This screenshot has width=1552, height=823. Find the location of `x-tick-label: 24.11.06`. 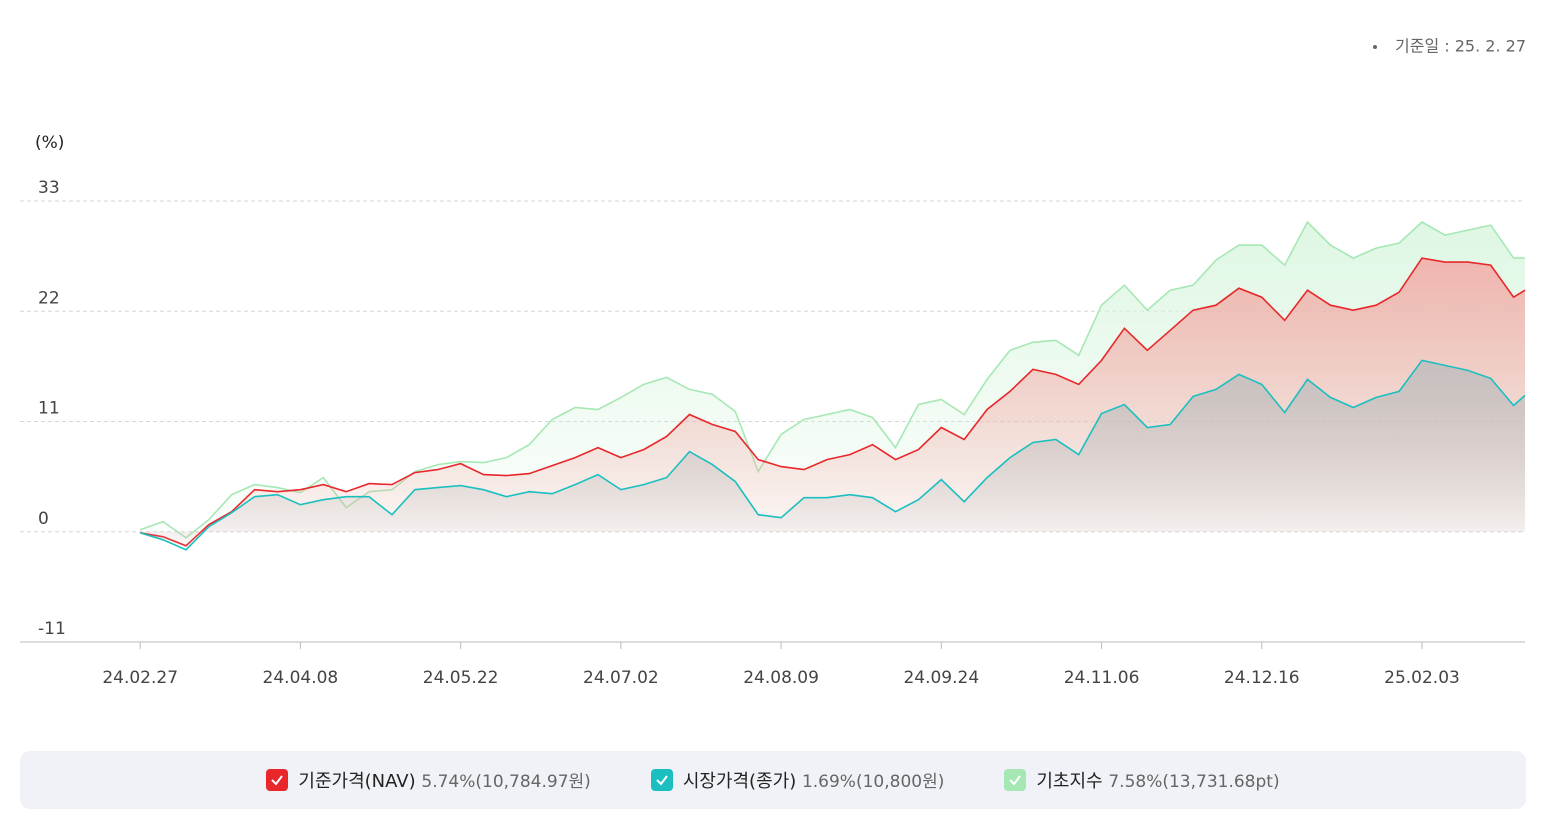

x-tick-label: 24.11.06 is located at coordinates (1102, 678).